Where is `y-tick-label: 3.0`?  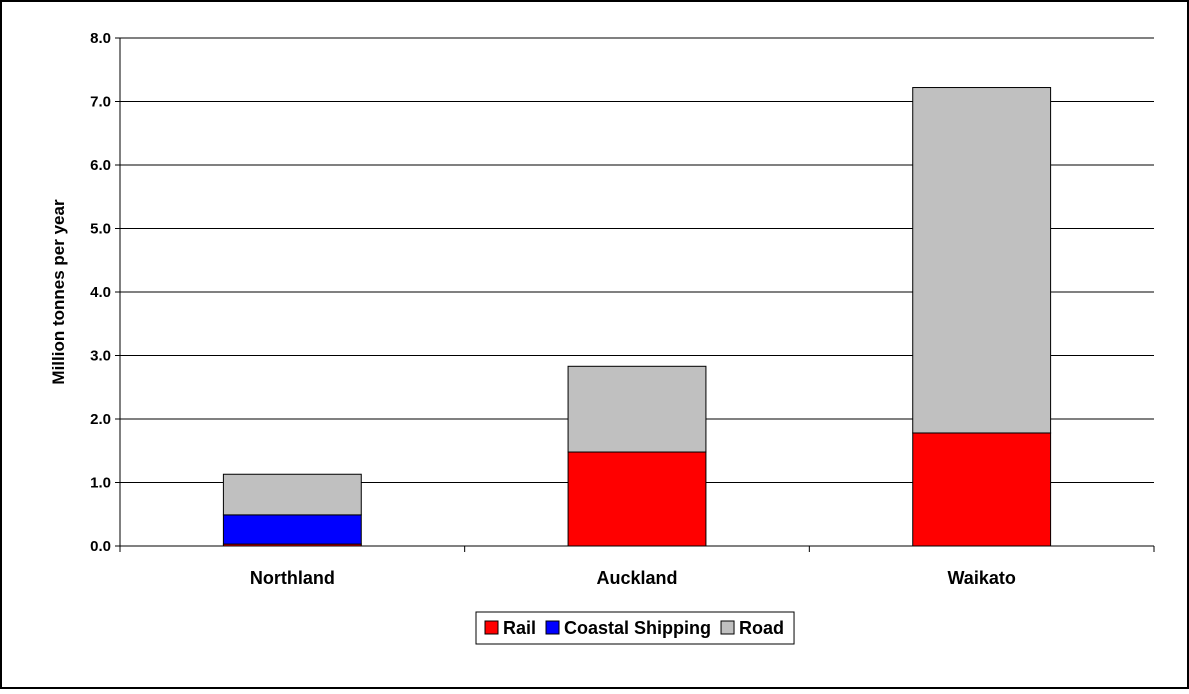
y-tick-label: 3.0 is located at coordinates (100, 356).